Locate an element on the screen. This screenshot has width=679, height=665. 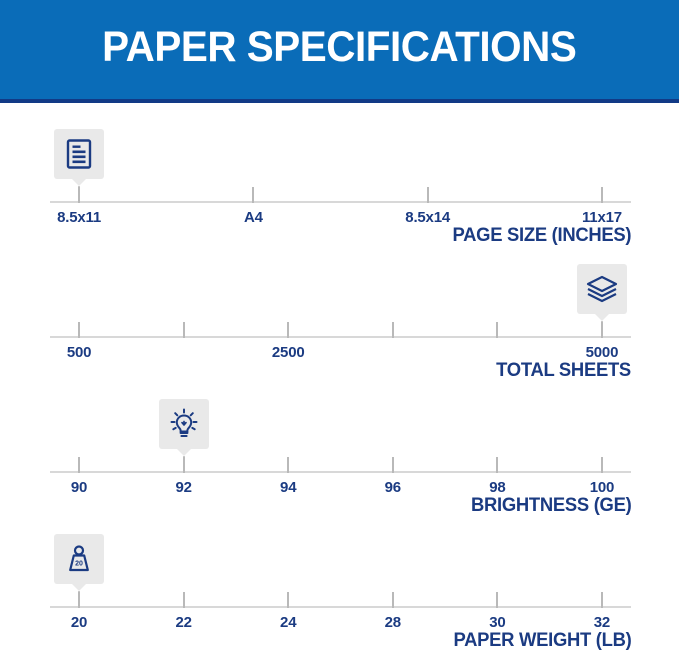
weight-icon-value: 20 is located at coordinates (79, 564).